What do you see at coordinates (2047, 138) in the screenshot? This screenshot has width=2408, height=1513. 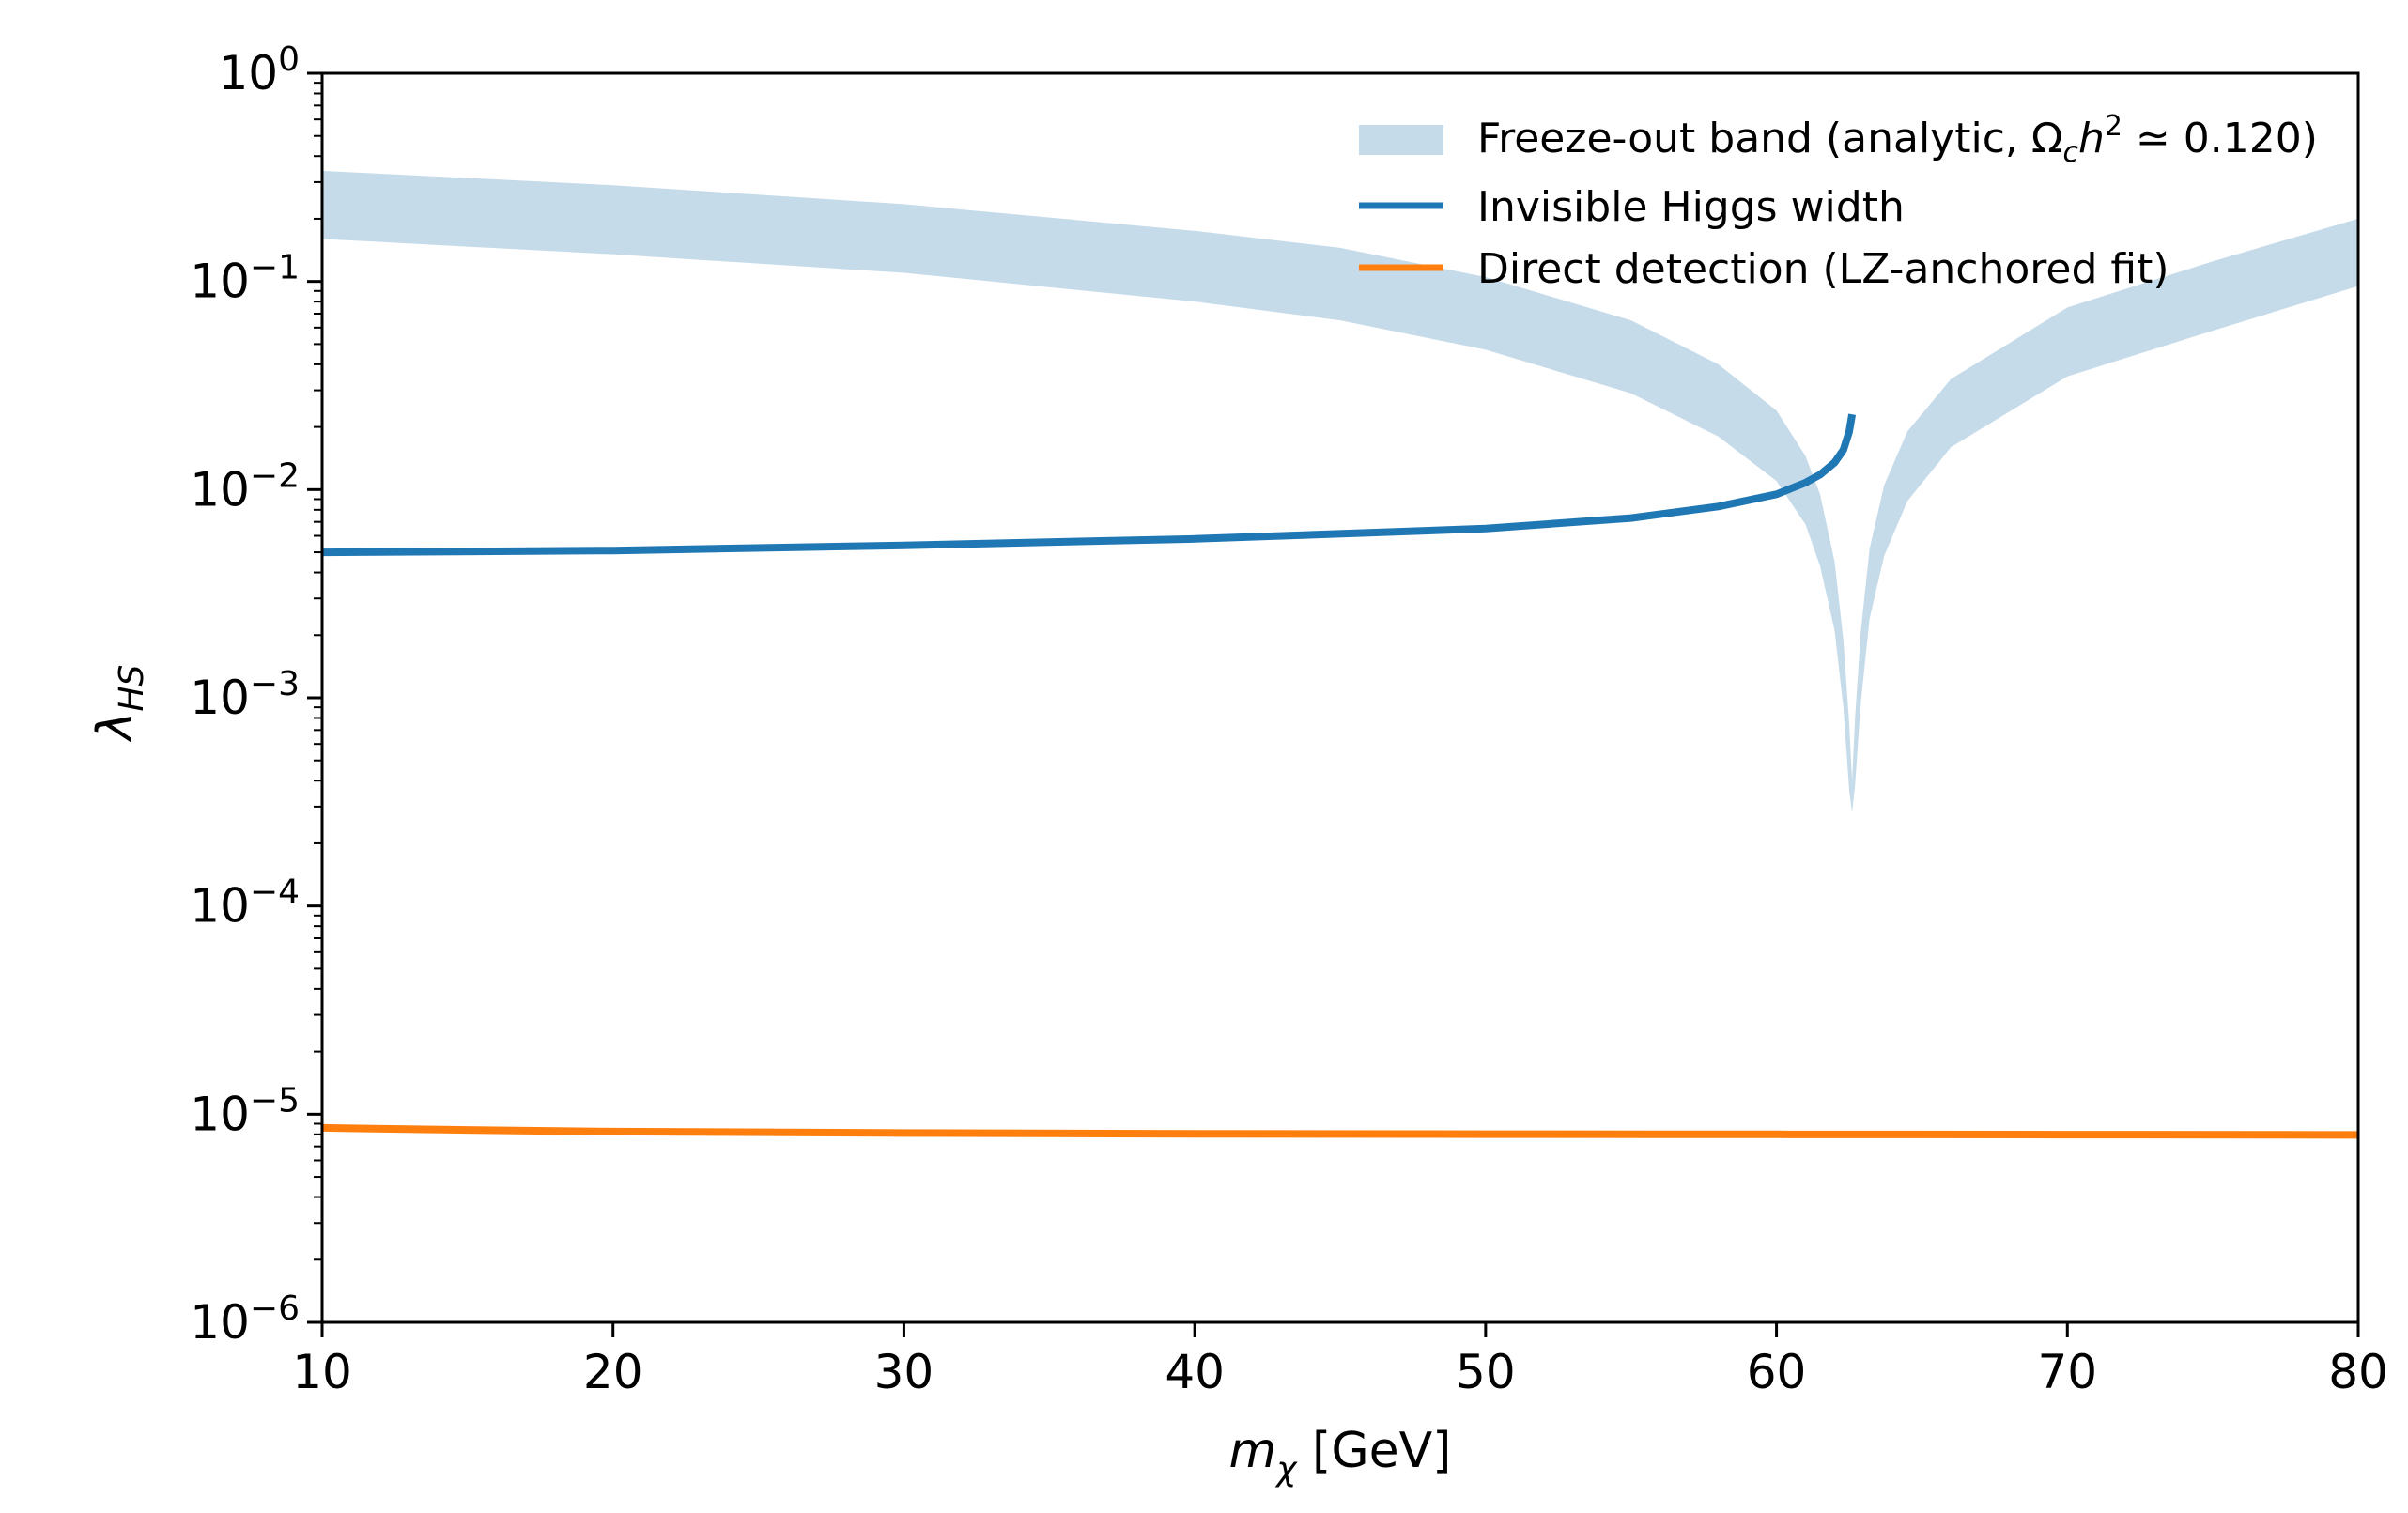 I see `legend-band-omega: Ω` at bounding box center [2047, 138].